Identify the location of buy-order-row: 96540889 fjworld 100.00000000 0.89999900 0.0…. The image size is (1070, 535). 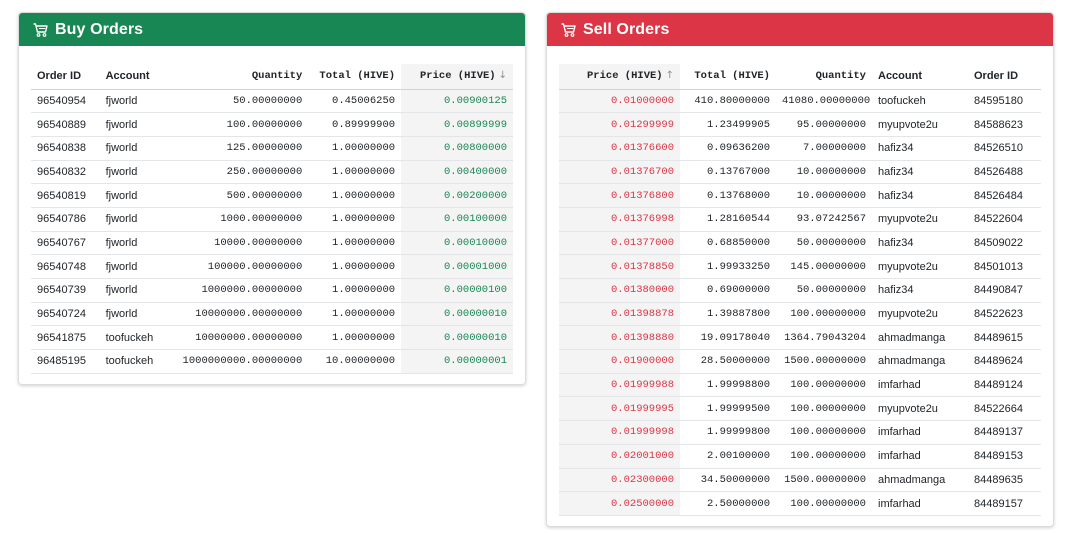
(272, 124).